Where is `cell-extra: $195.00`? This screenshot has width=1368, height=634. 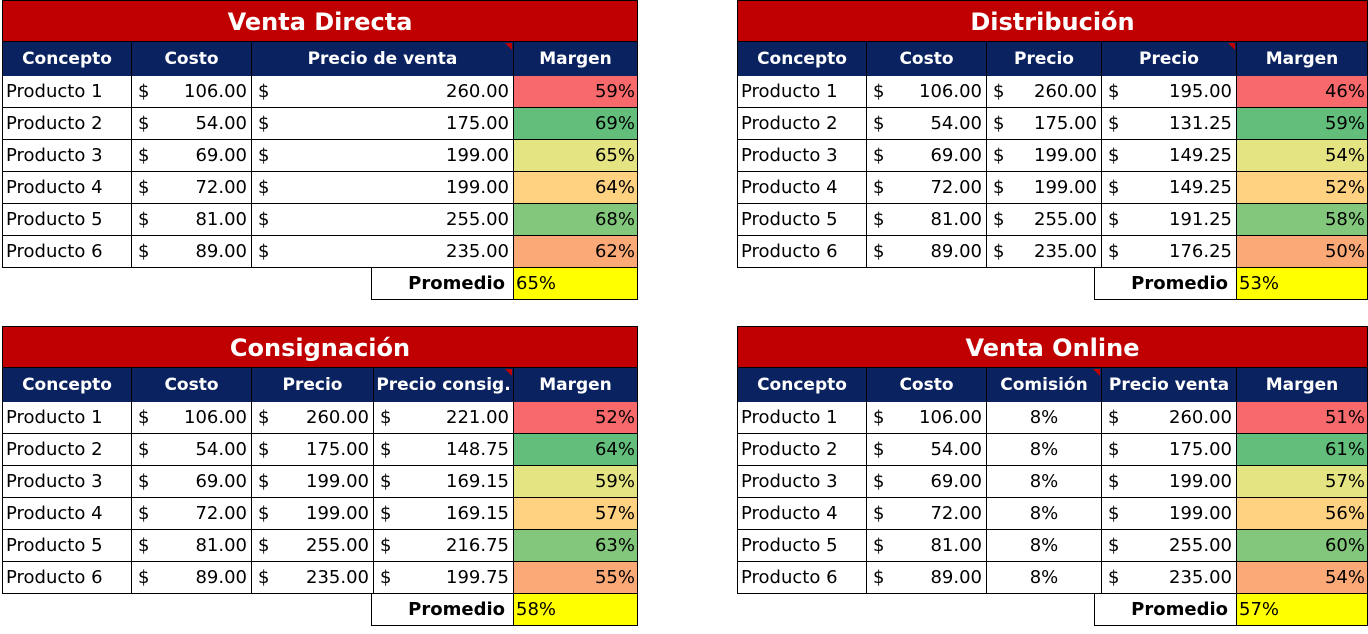
cell-extra: $195.00 is located at coordinates (1169, 92).